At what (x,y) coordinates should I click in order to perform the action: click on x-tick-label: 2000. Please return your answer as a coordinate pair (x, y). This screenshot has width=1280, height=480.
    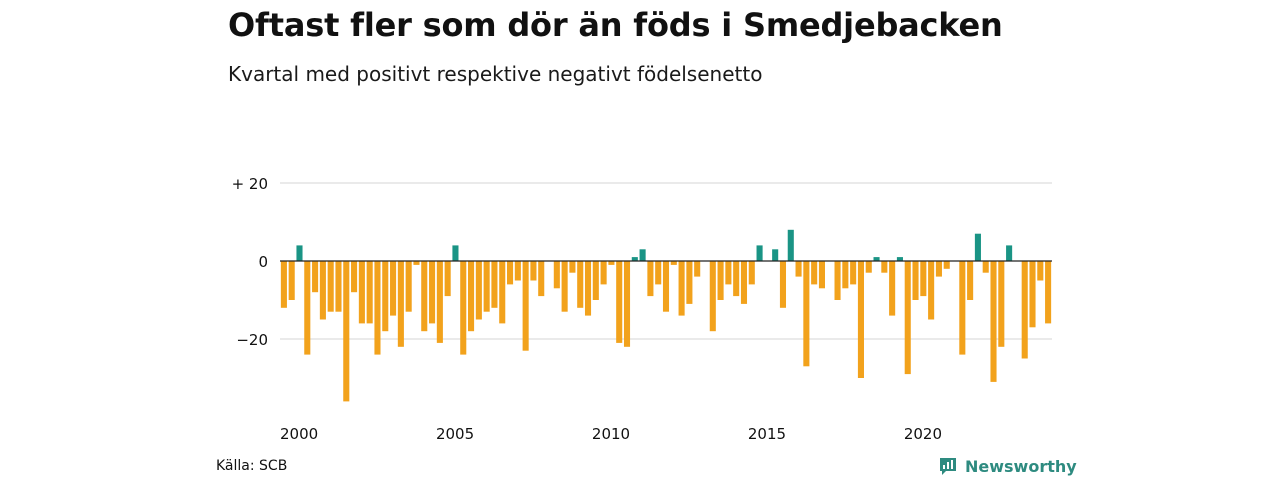
    Looking at the image, I should click on (299, 434).